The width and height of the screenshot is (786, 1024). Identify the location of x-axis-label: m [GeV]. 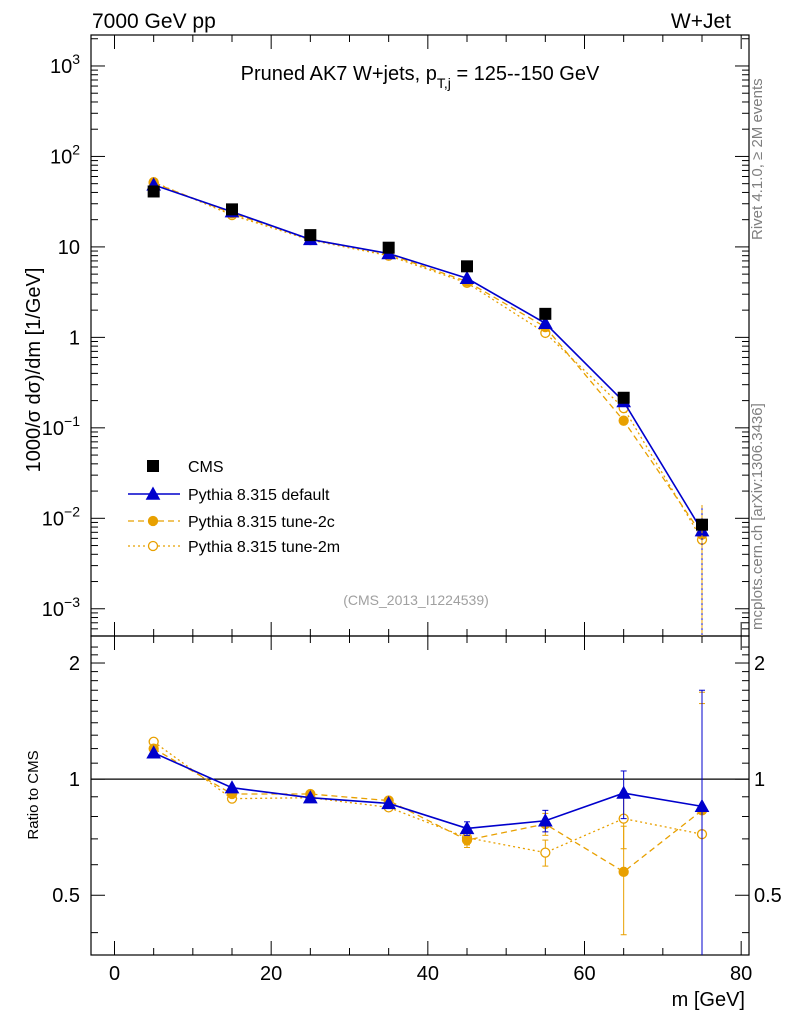
(708, 1000).